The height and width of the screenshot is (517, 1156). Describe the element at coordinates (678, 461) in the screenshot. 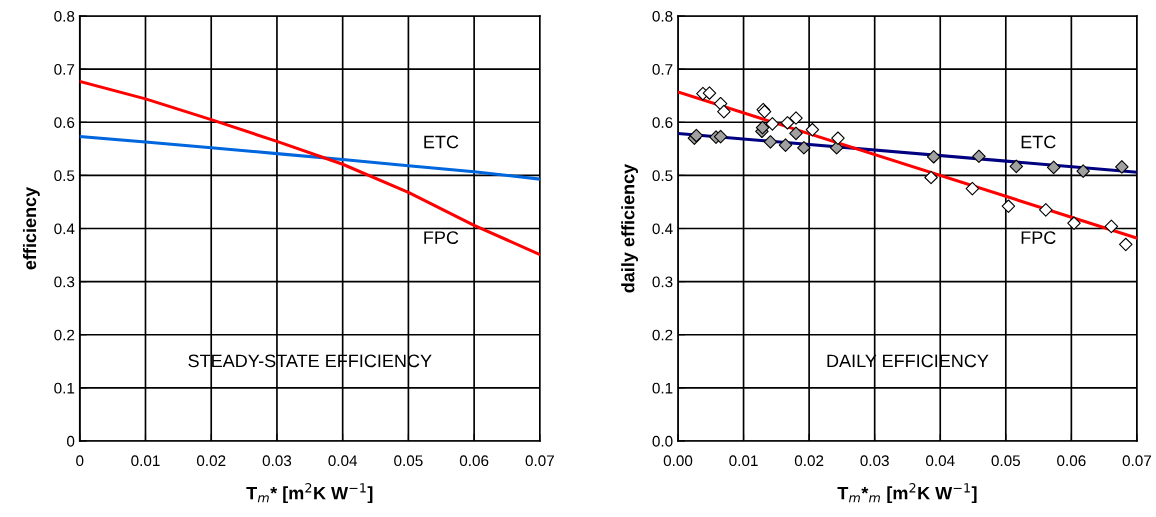

I see `x-tick-label: 0.00` at that location.